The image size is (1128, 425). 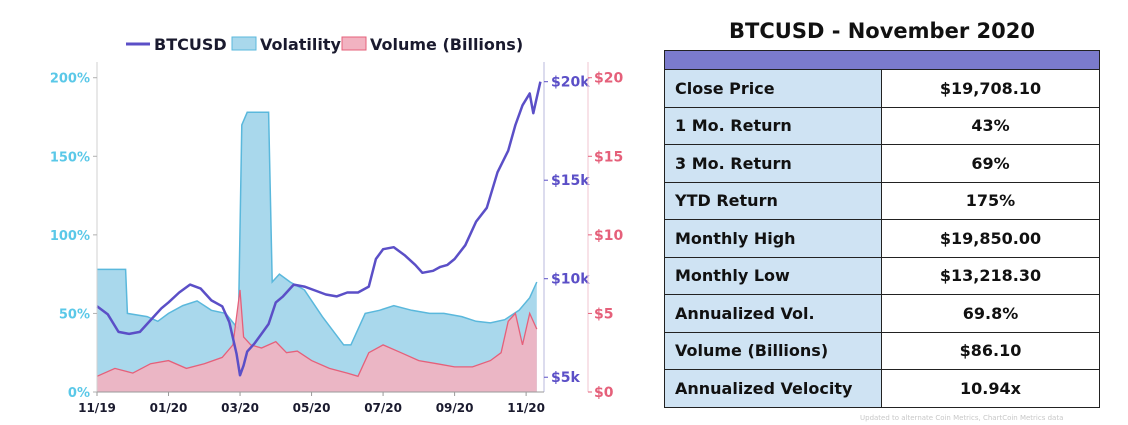 I want to click on table-row: Monthly Low $13,218.30, so click(x=882, y=275).